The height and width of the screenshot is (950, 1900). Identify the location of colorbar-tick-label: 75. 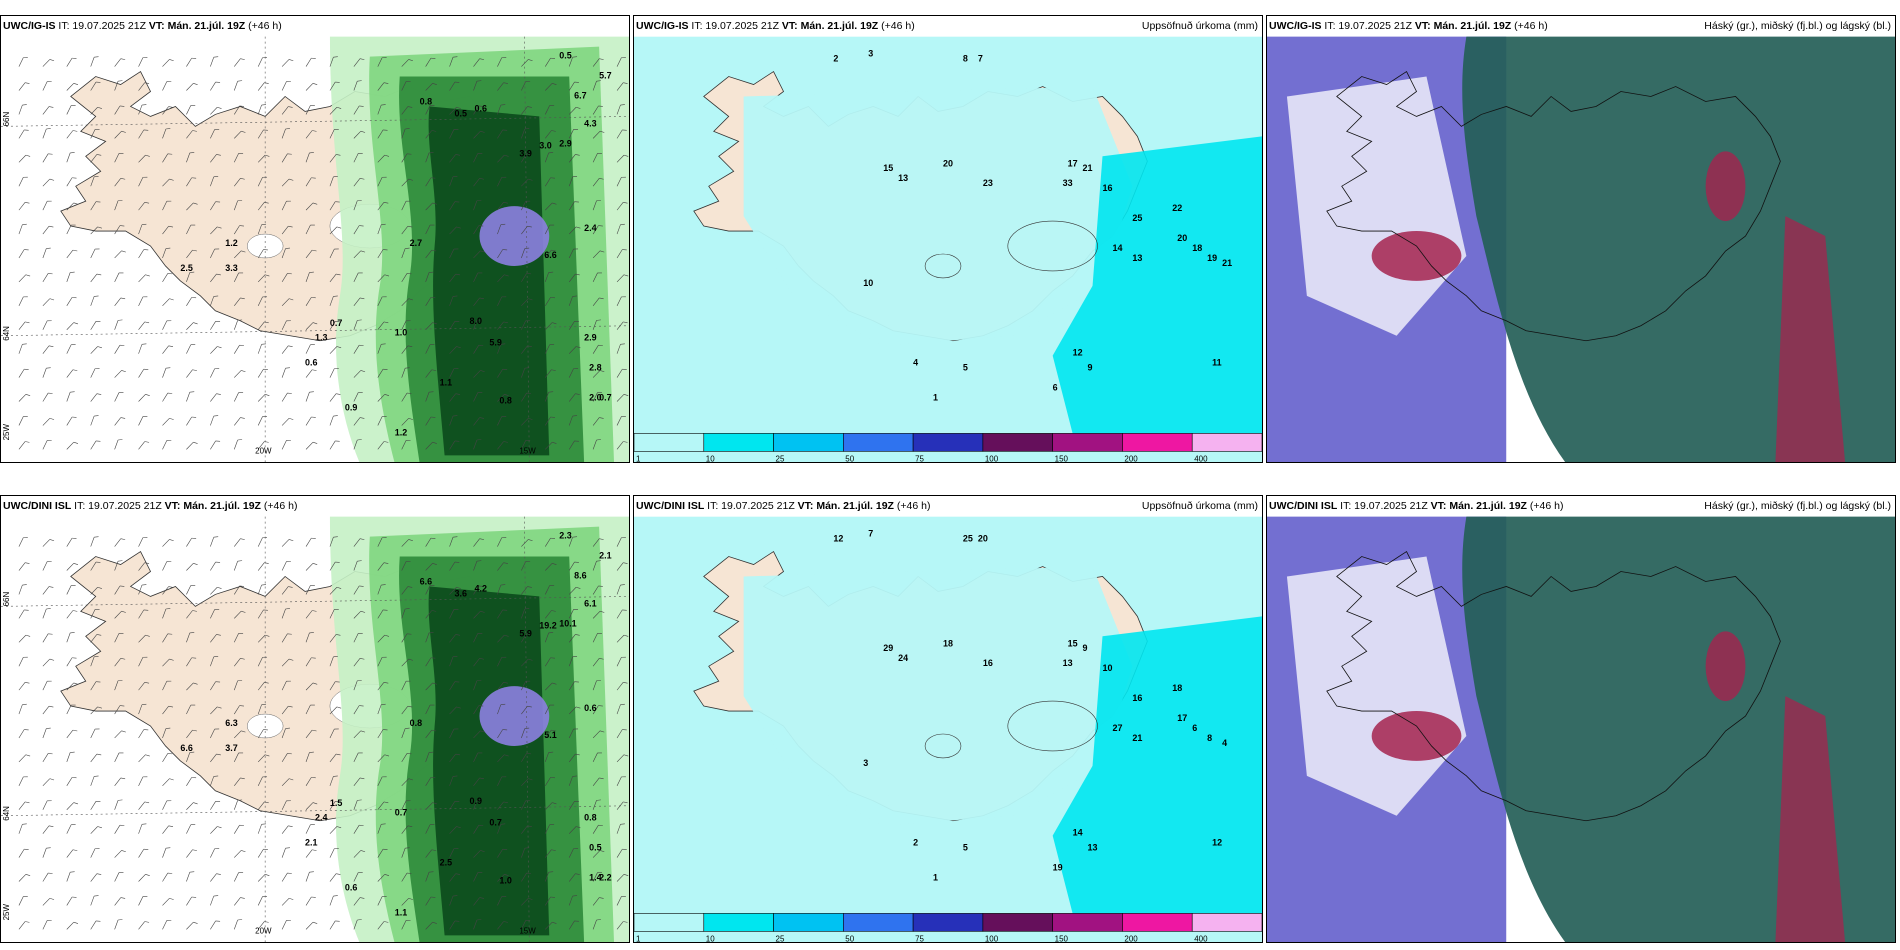
(919, 458).